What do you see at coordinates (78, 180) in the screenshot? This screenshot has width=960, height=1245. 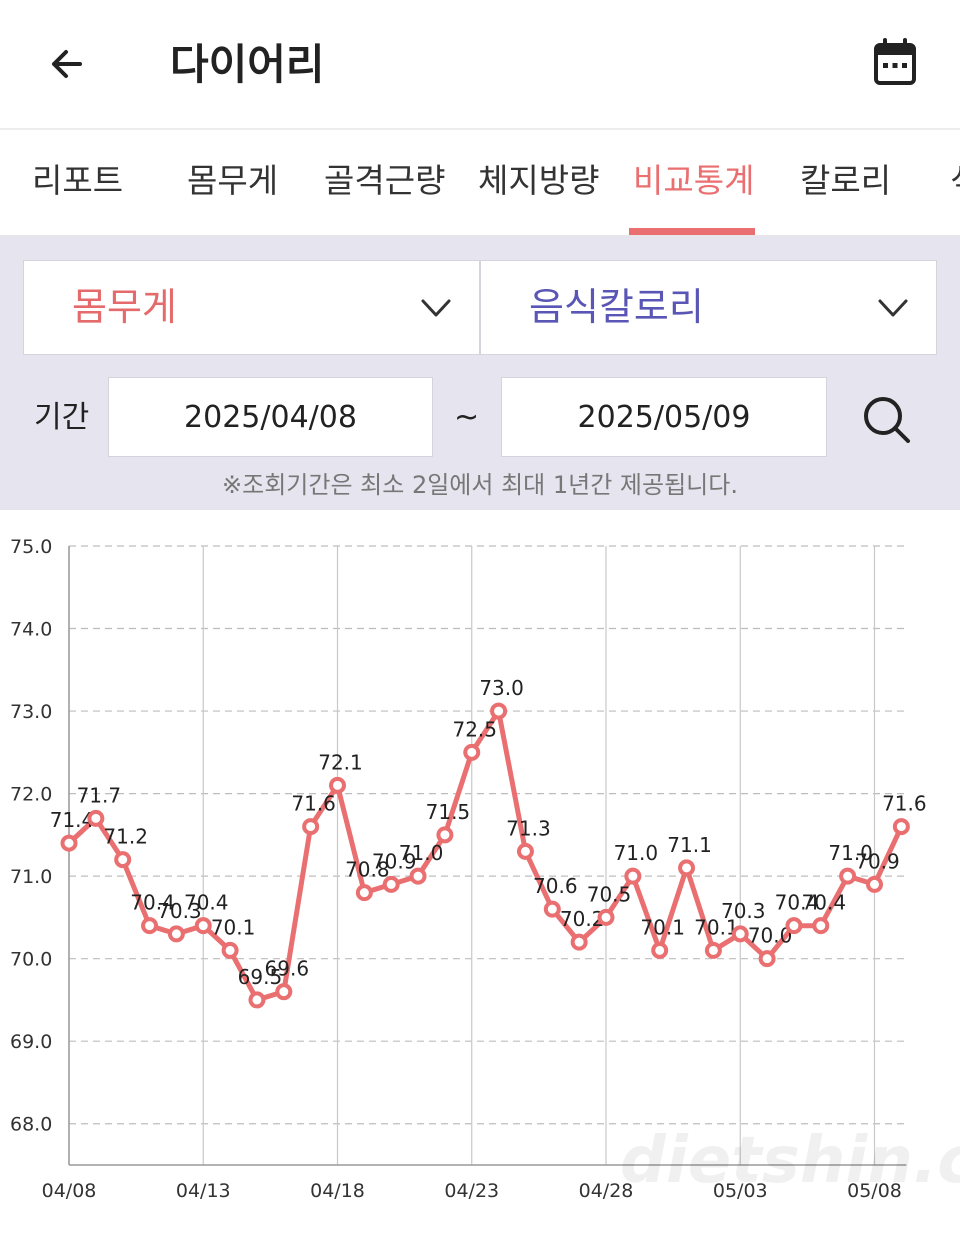 I see `tab-report: 리포트` at bounding box center [78, 180].